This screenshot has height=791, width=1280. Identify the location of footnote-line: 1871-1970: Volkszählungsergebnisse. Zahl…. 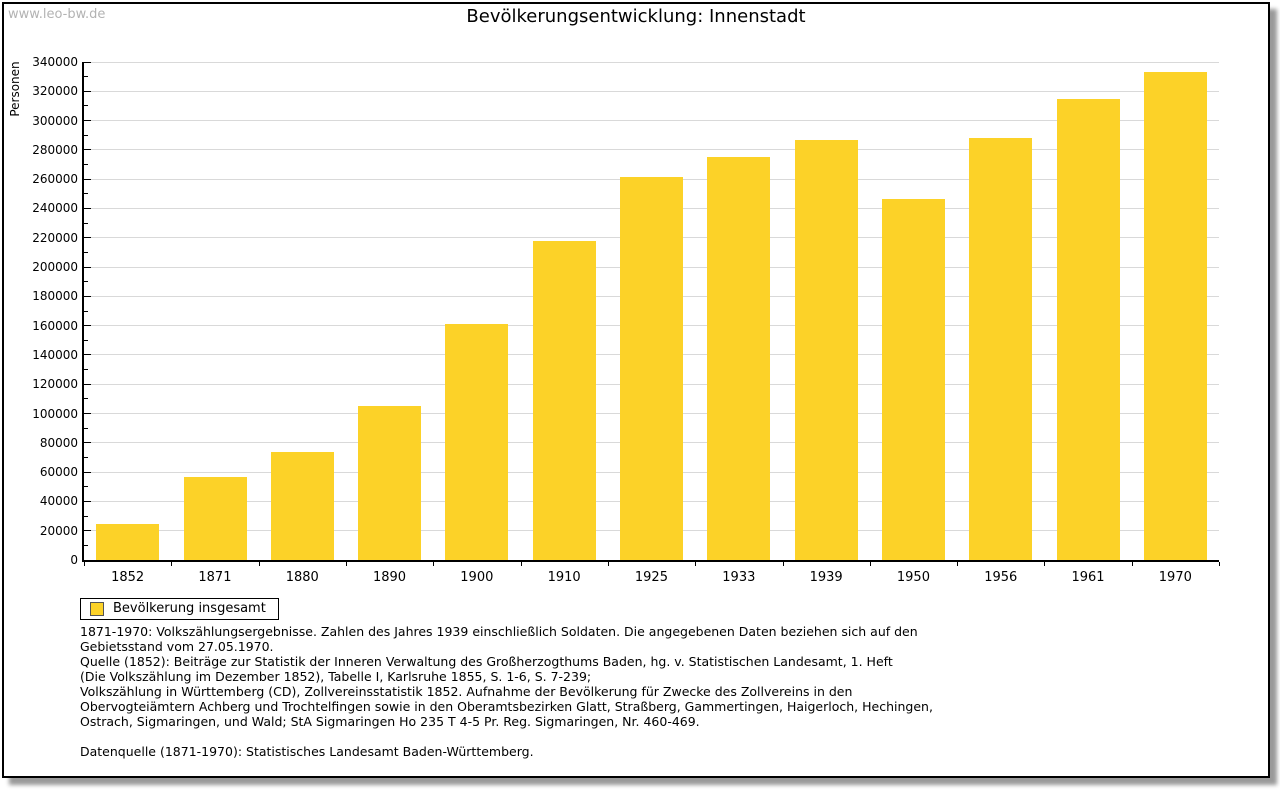
(499, 631).